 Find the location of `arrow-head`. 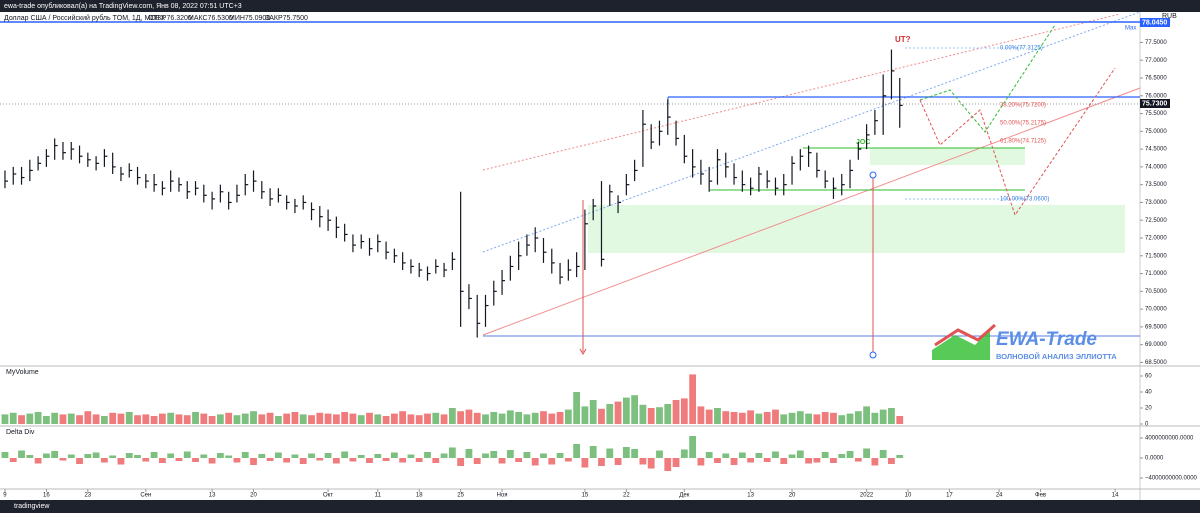

arrow-head is located at coordinates (583, 351).